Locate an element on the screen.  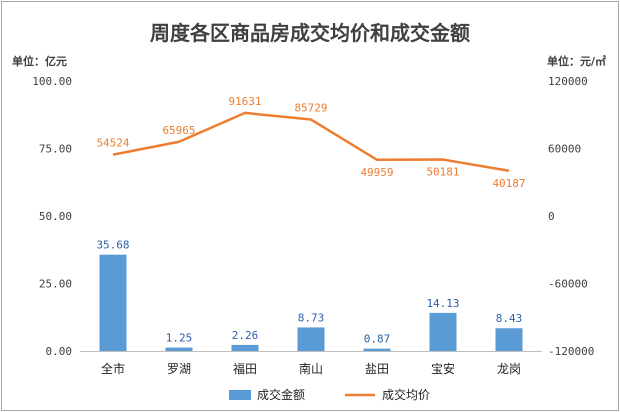
line-series is located at coordinates (311, 142).